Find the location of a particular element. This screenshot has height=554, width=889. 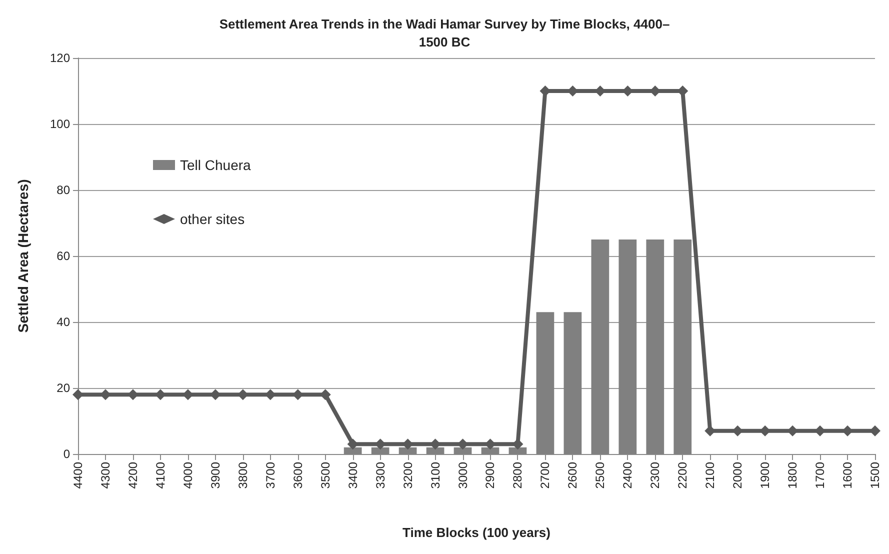

x-tick-label: 3400 is located at coordinates (353, 475).